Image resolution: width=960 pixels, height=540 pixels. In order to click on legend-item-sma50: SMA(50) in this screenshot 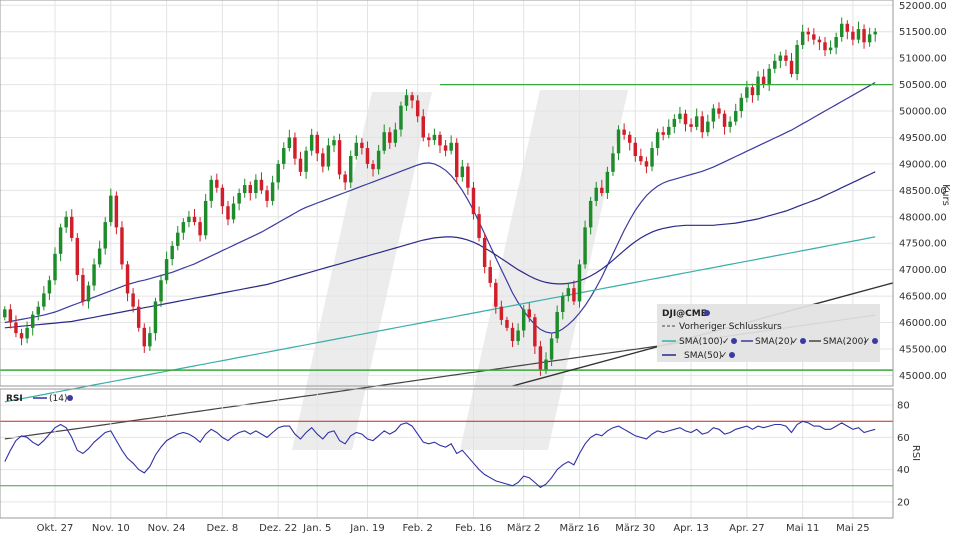, I will do `click(703, 356)`.